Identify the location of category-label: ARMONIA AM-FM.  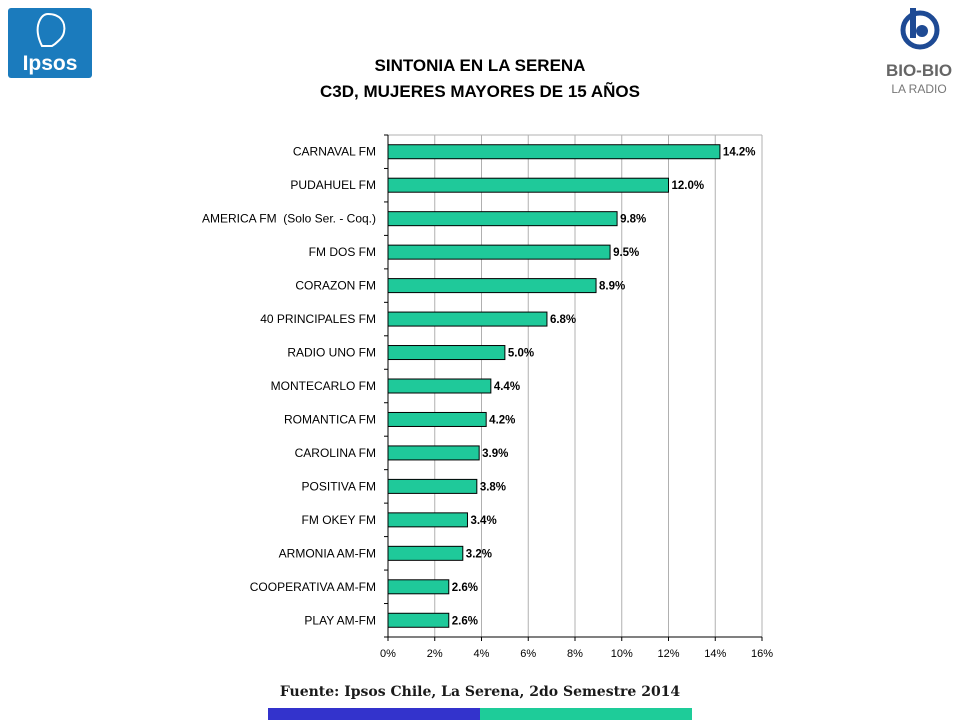
(327, 553).